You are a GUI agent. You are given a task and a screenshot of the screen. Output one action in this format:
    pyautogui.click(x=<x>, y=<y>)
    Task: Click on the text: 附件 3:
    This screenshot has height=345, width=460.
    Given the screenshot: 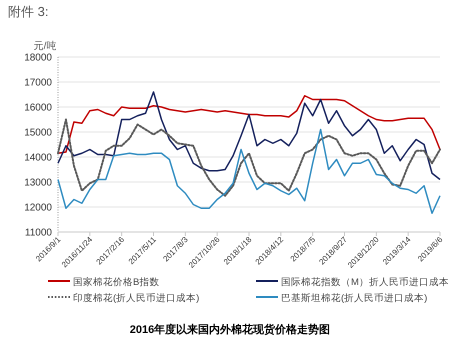 What is the action you would take?
    pyautogui.click(x=28, y=11)
    